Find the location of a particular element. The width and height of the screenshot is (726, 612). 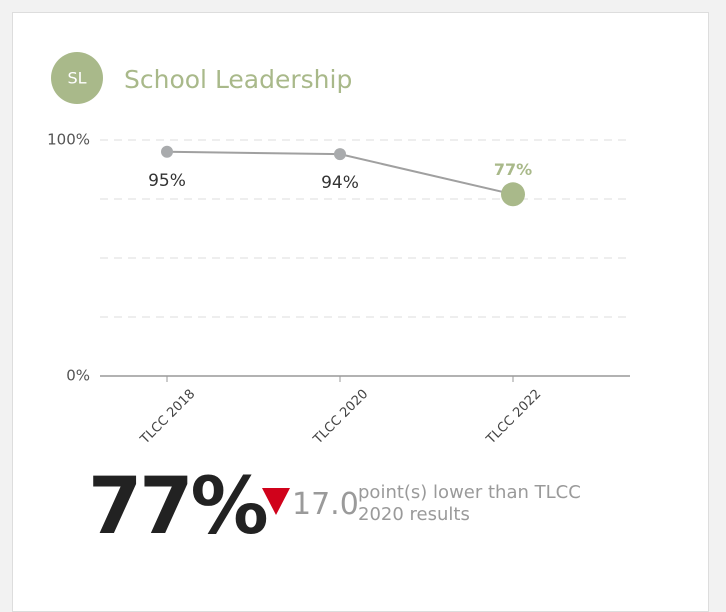

change-text: point(s) lower than TLCC 2020 results is located at coordinates (469, 503).